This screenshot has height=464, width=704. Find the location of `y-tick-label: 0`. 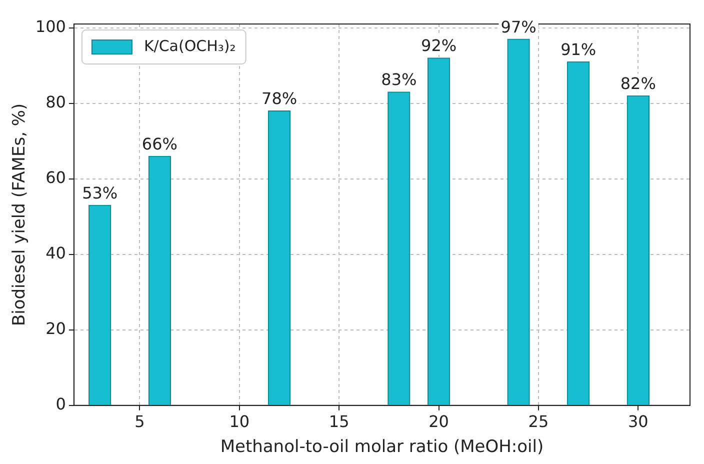

y-tick-label: 0 is located at coordinates (61, 404).